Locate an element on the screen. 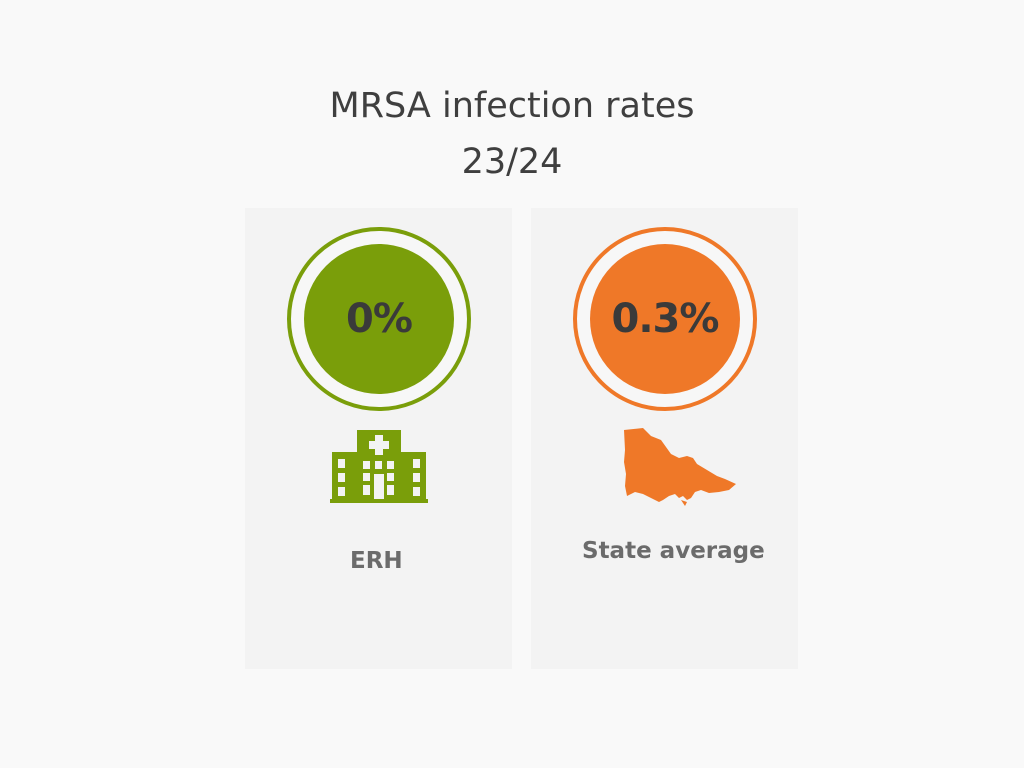 Image resolution: width=1024 pixels, height=768 pixels. erh-rate-ring: 0% is located at coordinates (379, 319).